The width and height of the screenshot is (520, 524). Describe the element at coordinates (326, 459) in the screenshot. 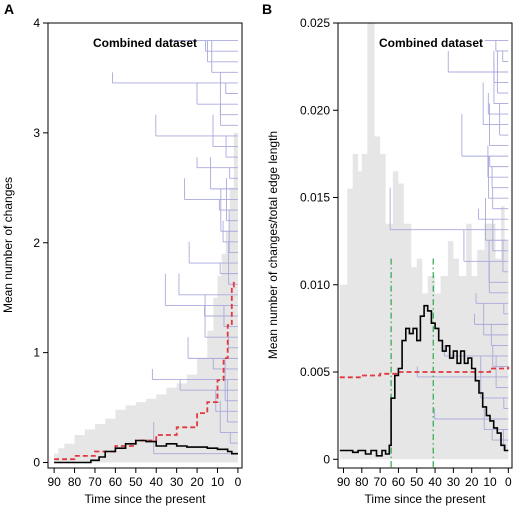

I see `panel-b-y-tick-label: 0` at that location.